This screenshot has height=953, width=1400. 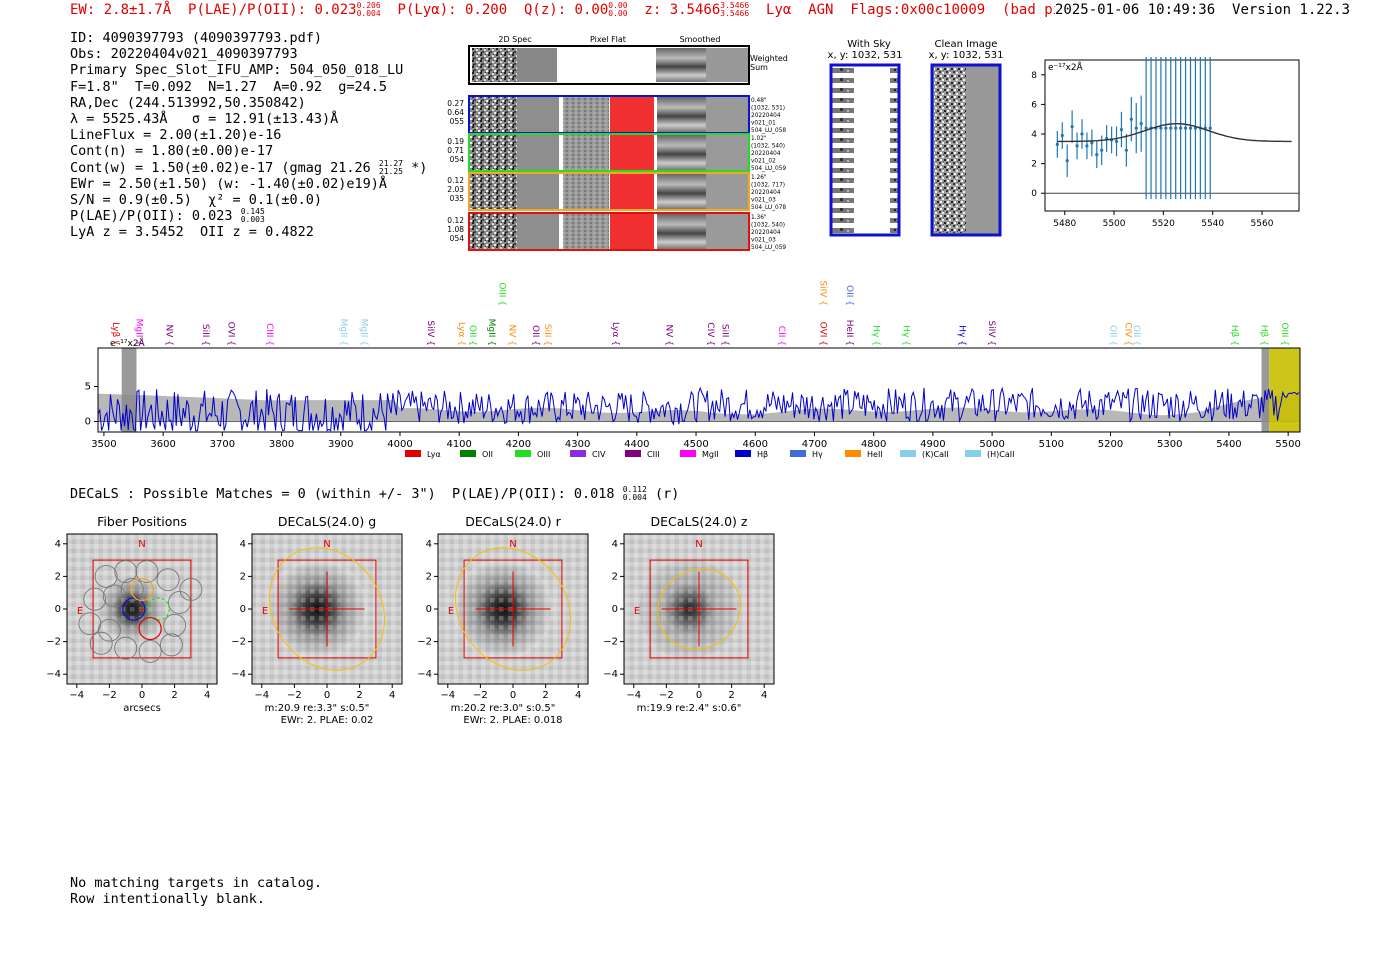 I want to click on emission-line-label: CII {, so click(x=781, y=336).